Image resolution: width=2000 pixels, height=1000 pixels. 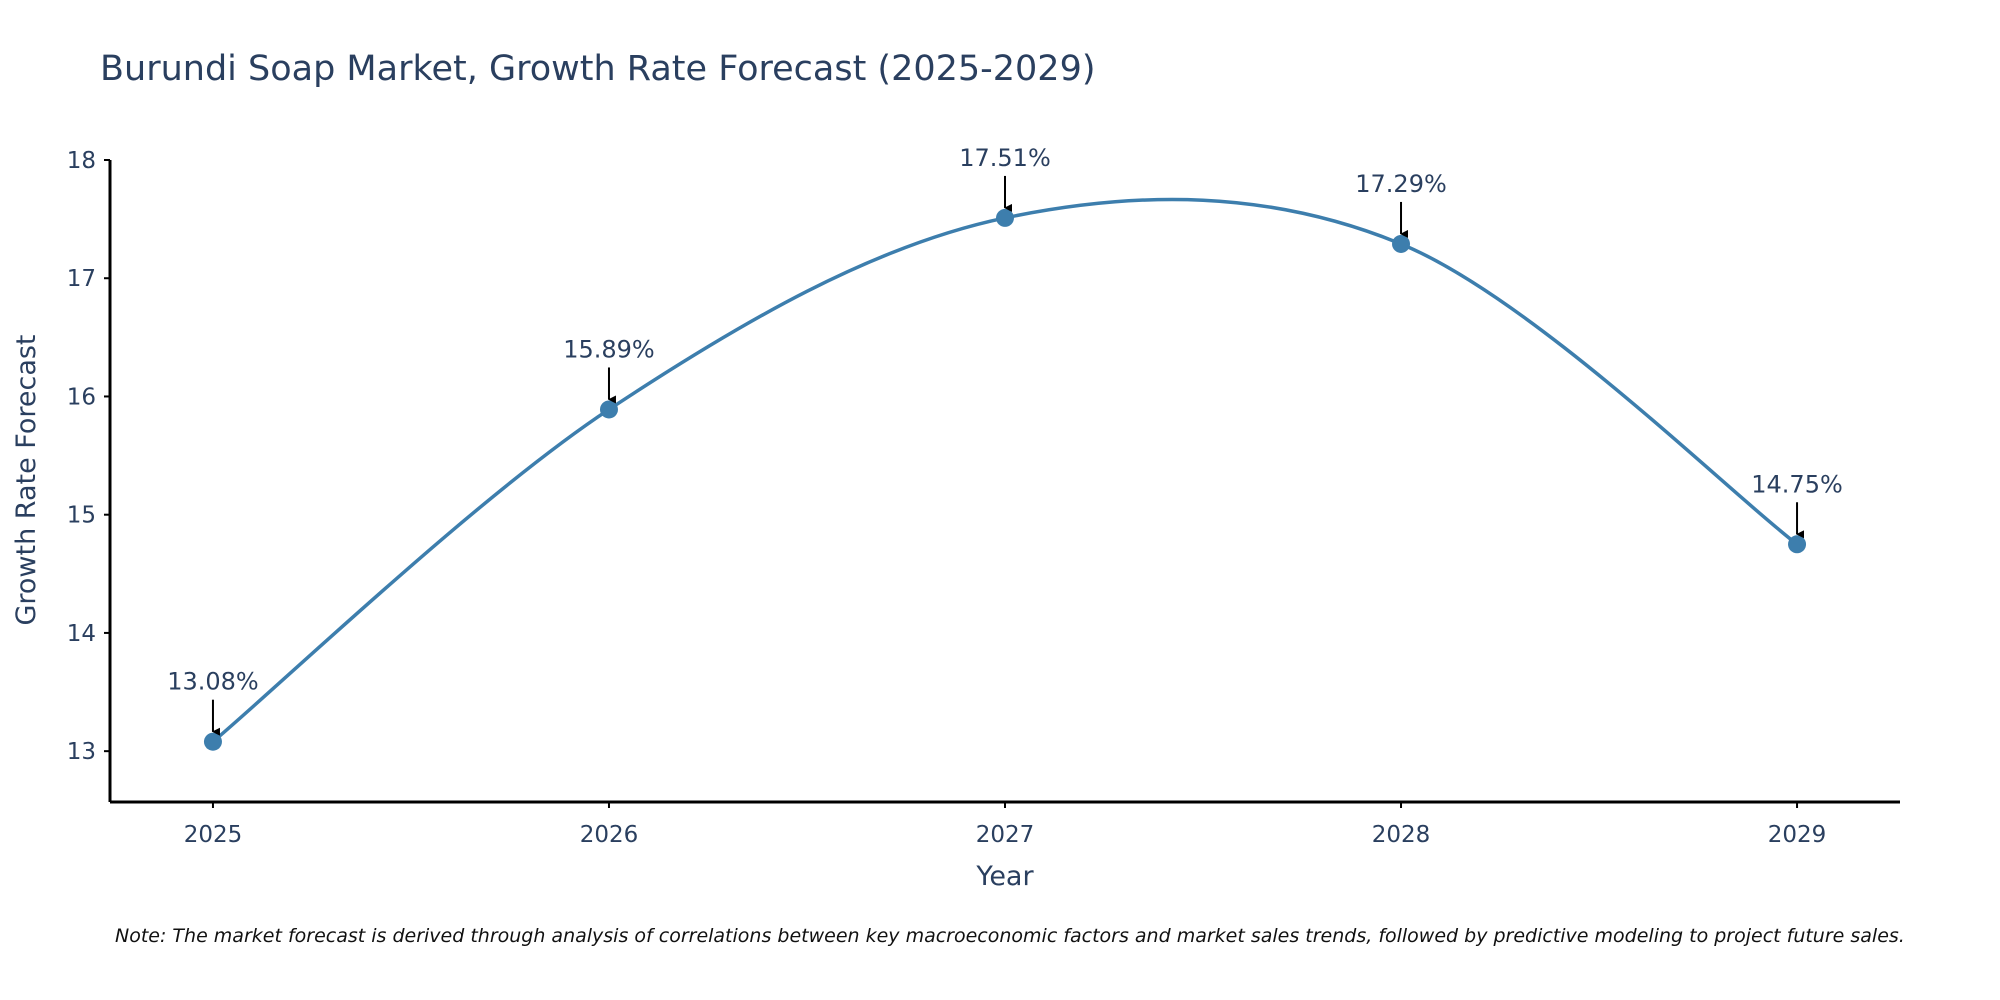 What do you see at coordinates (81, 516) in the screenshot?
I see `y-tick-label: 15` at bounding box center [81, 516].